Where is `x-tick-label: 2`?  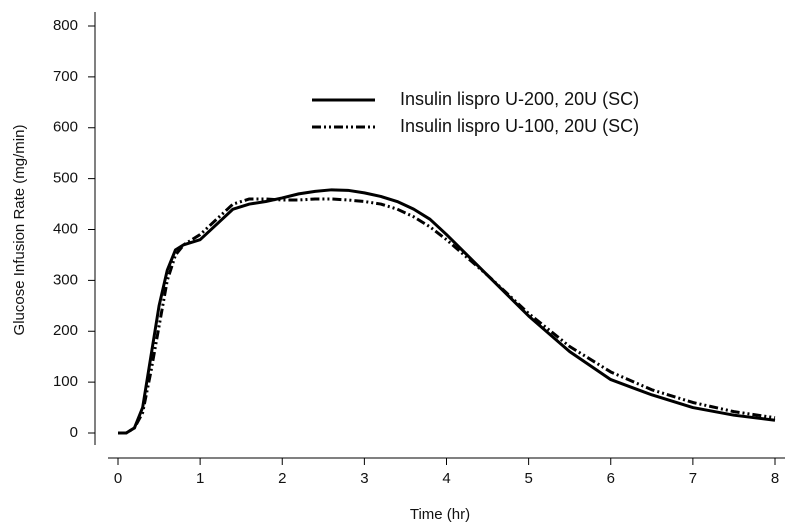 x-tick-label: 2 is located at coordinates (282, 478).